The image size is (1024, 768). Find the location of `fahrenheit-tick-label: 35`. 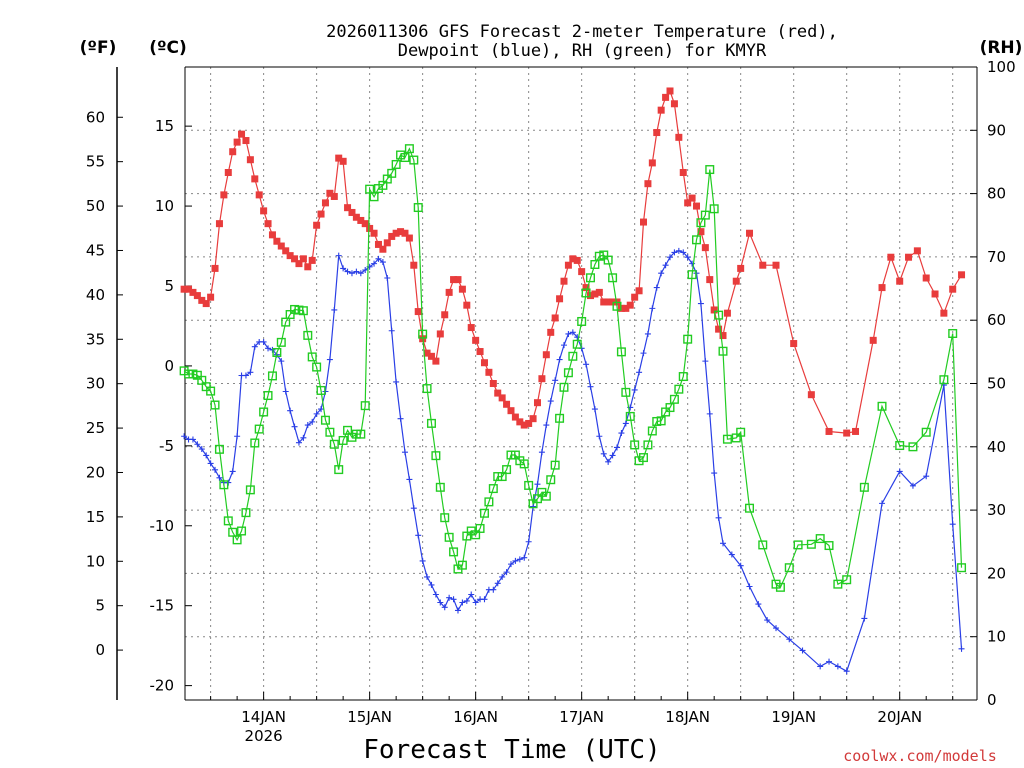

fahrenheit-tick-label: 35 is located at coordinates (95, 339).